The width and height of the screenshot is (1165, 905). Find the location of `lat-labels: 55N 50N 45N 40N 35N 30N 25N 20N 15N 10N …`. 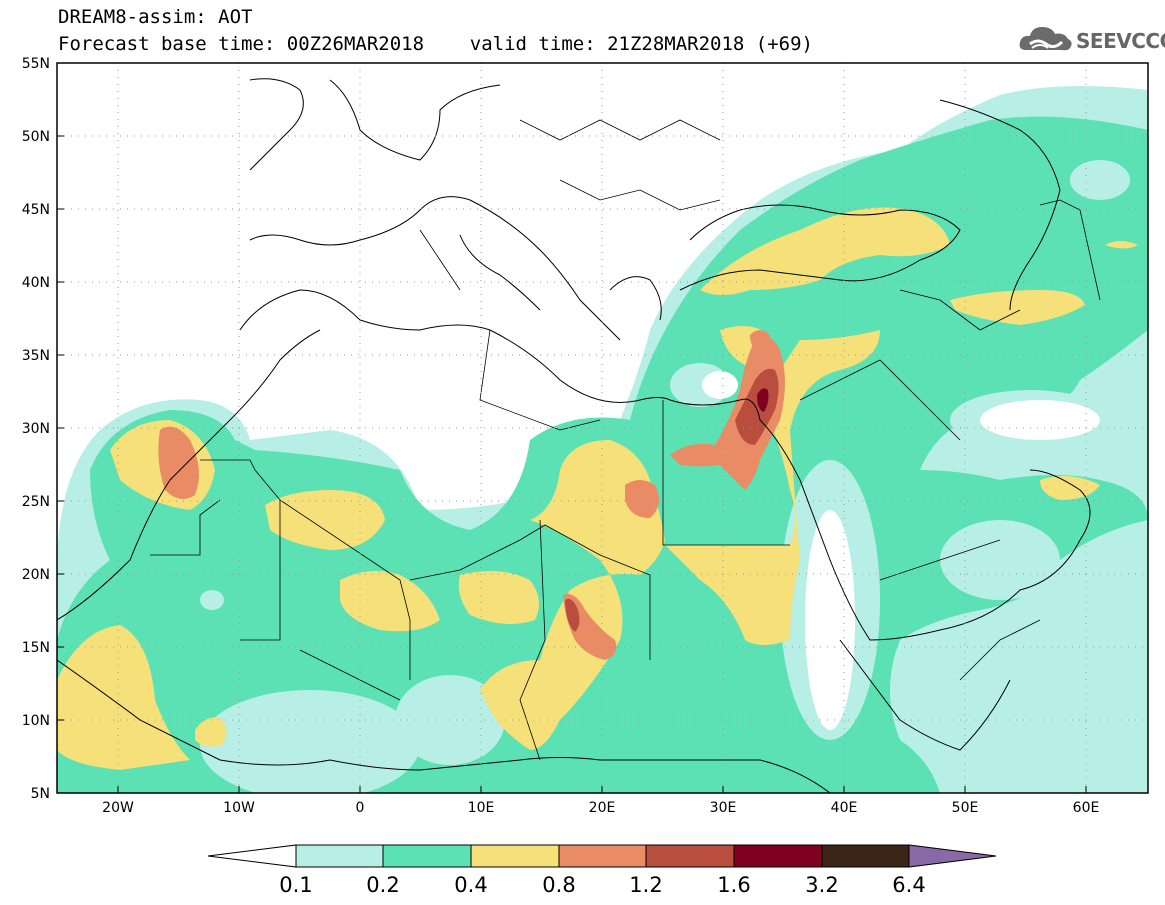

lat-labels: 55N 50N 45N 40N 35N 30N 25N 20N 15N 10N … is located at coordinates (36, 429).